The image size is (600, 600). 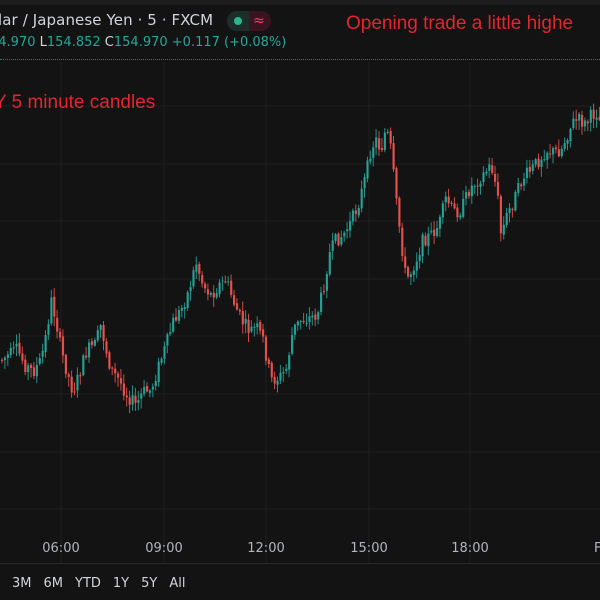 What do you see at coordinates (597, 548) in the screenshot?
I see `time-tick-label: F` at bounding box center [597, 548].